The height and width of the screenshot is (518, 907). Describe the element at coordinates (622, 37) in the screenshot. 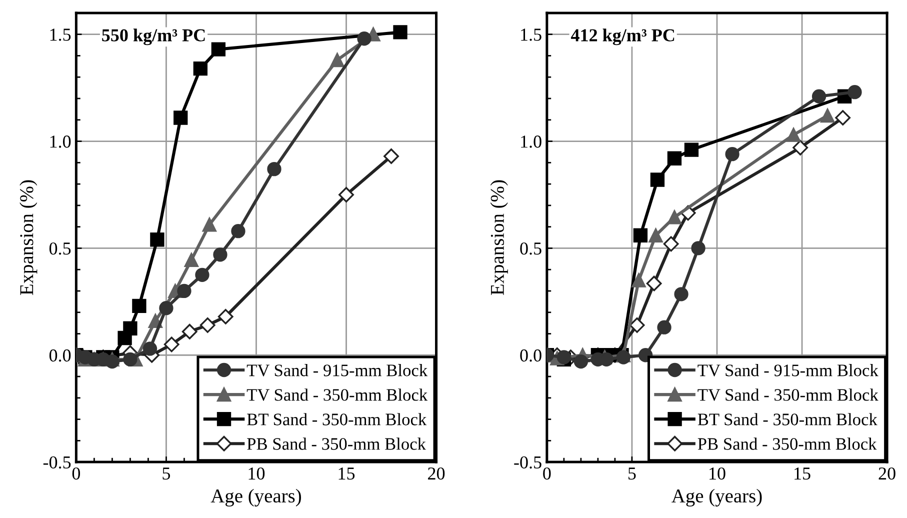

I see `annotation: 412 kg/m³ PC` at that location.